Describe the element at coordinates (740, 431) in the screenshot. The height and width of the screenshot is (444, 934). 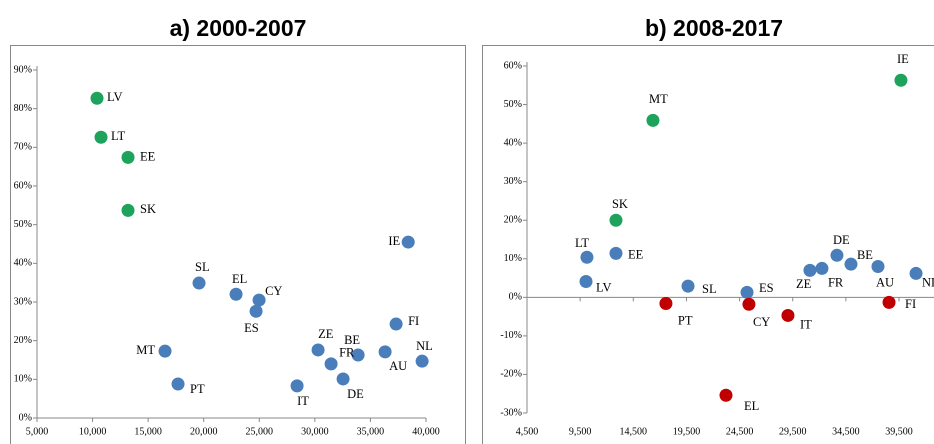
I see `x-tick-label: 24,500` at that location.